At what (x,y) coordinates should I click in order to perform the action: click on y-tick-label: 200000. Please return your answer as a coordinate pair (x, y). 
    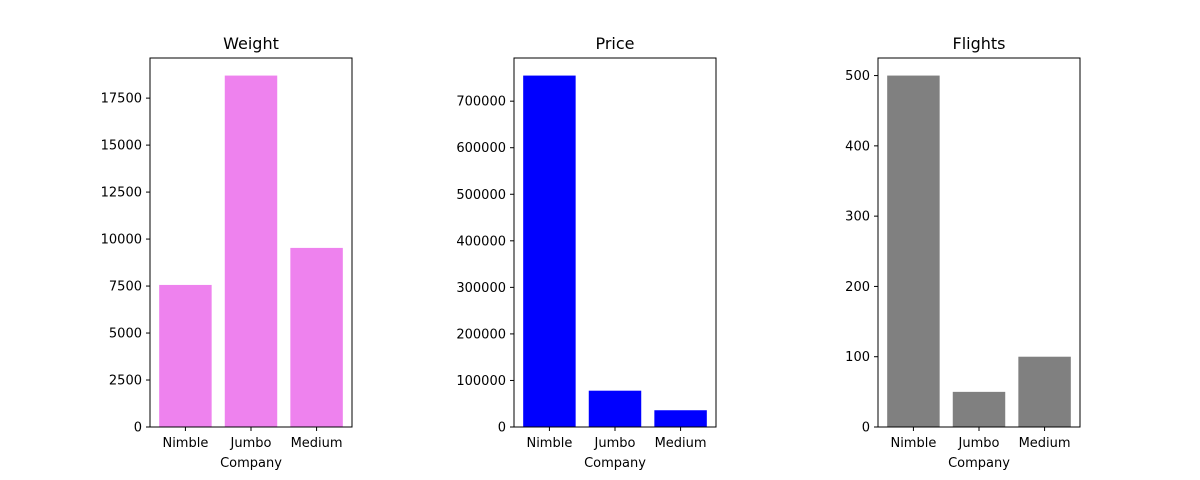
    Looking at the image, I should click on (481, 334).